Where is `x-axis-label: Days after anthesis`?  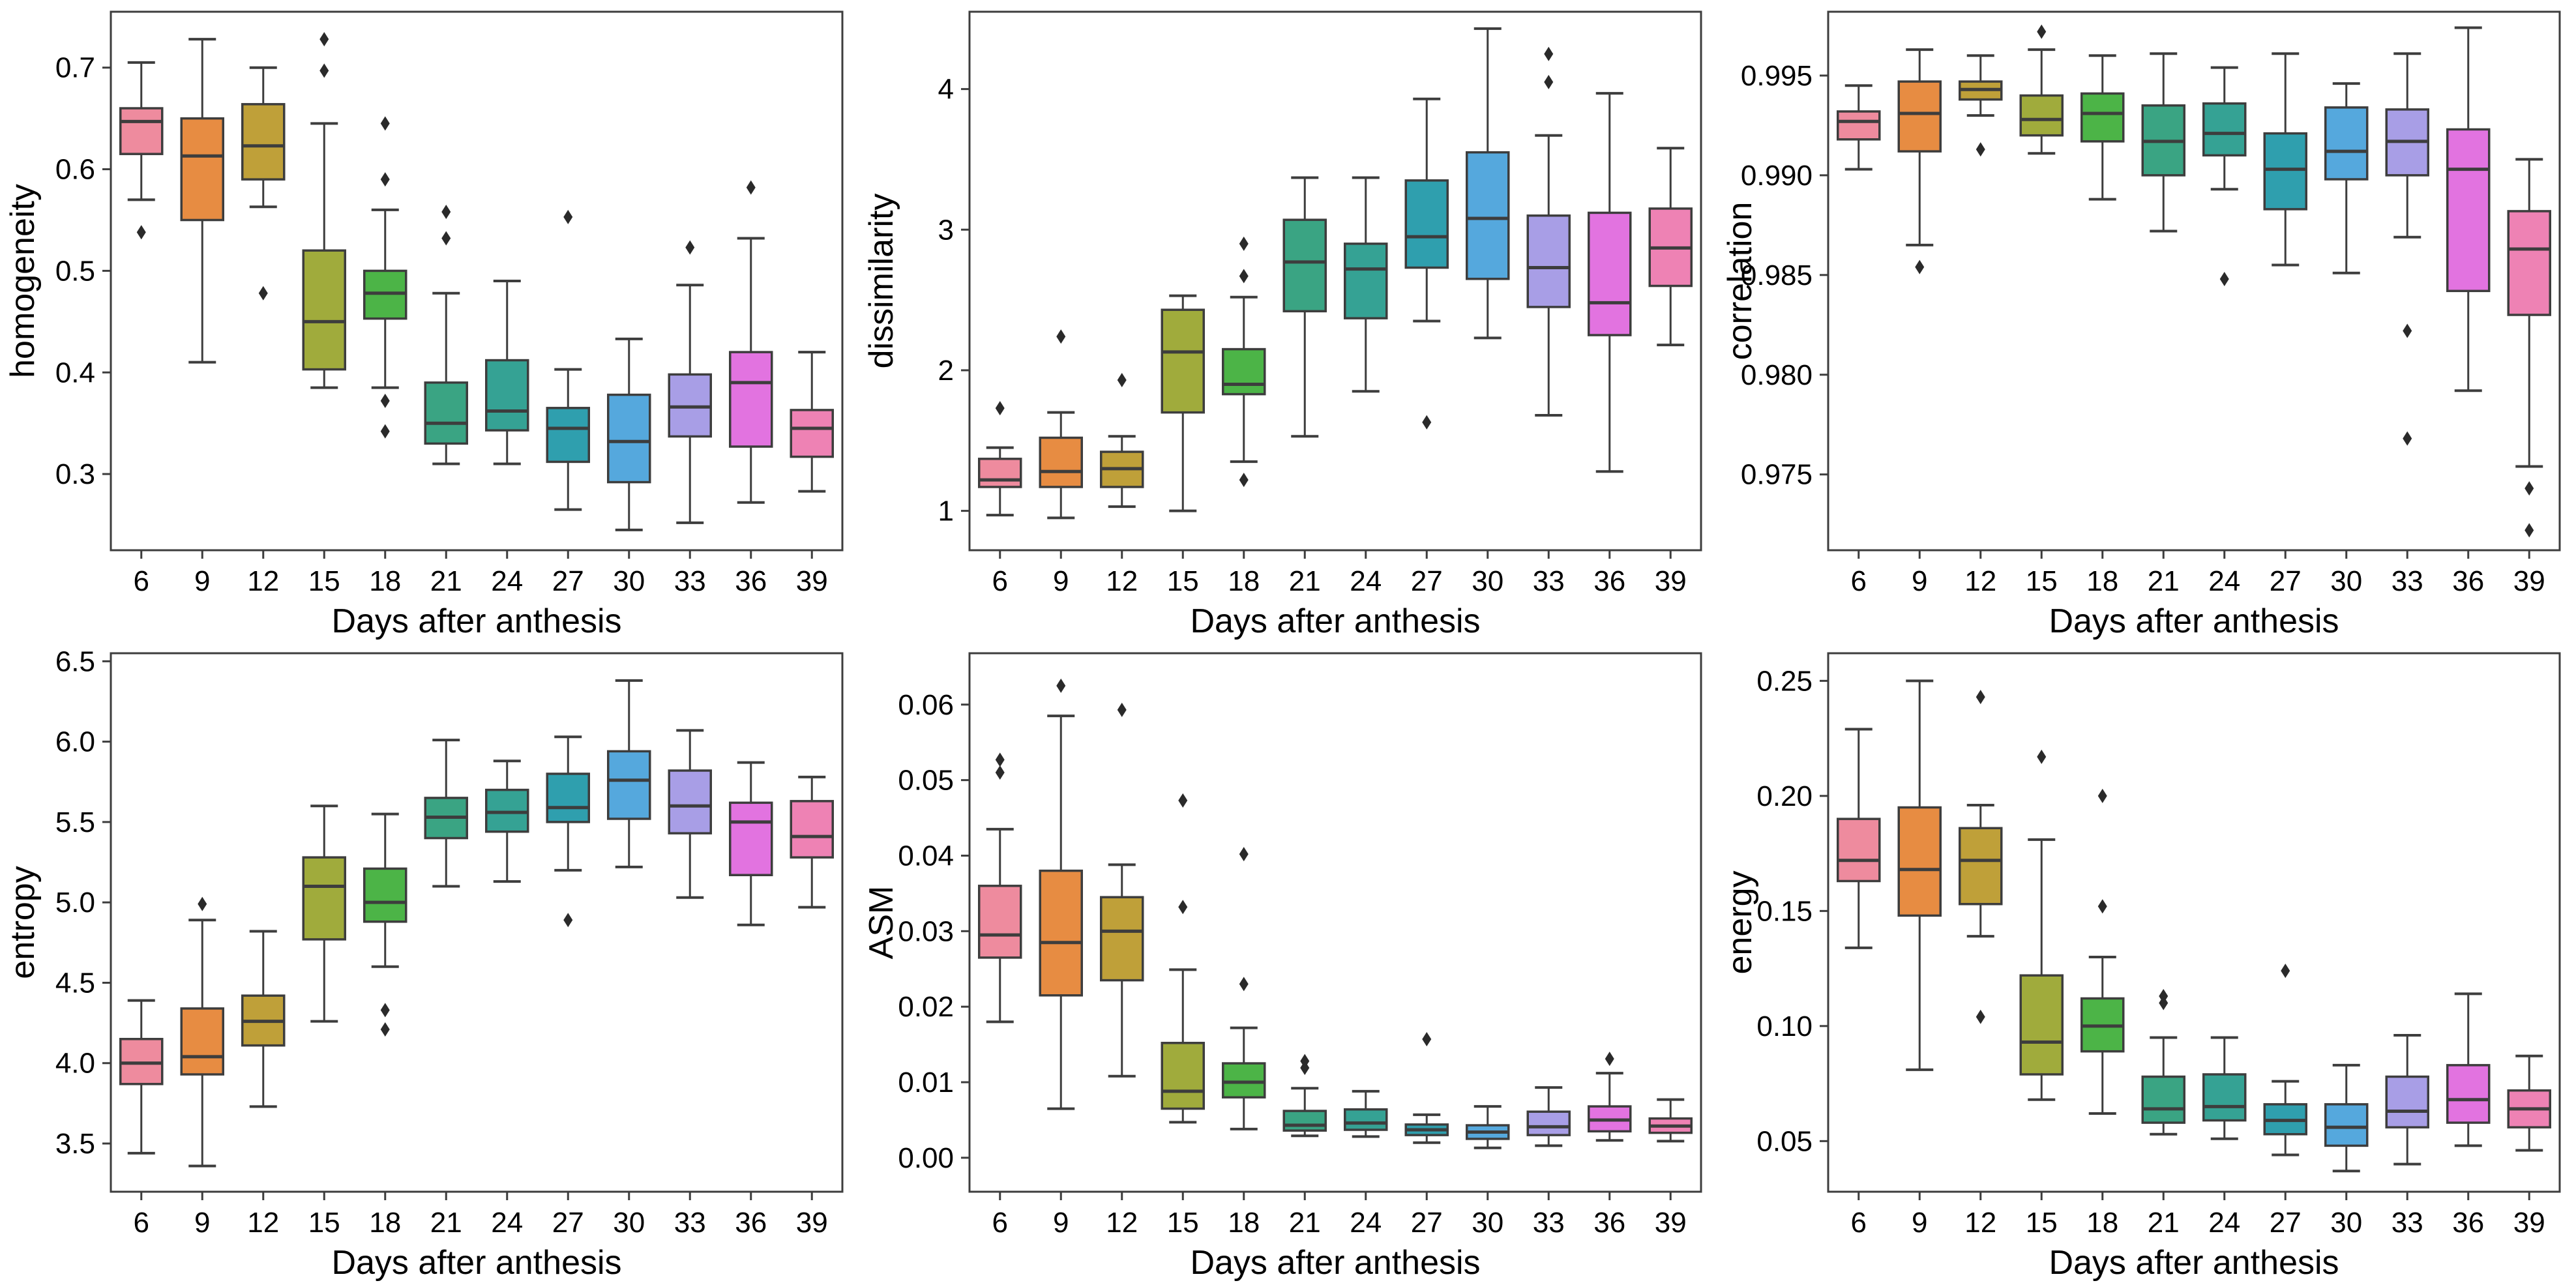 x-axis-label: Days after anthesis is located at coordinates (476, 621).